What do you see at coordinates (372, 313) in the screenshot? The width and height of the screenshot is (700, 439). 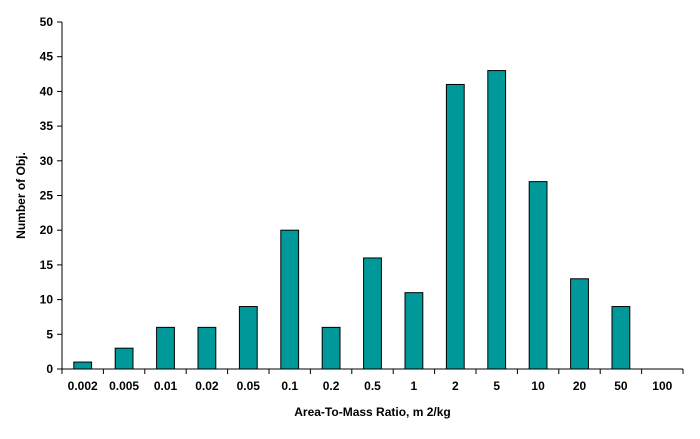 I see `bar-0.5` at bounding box center [372, 313].